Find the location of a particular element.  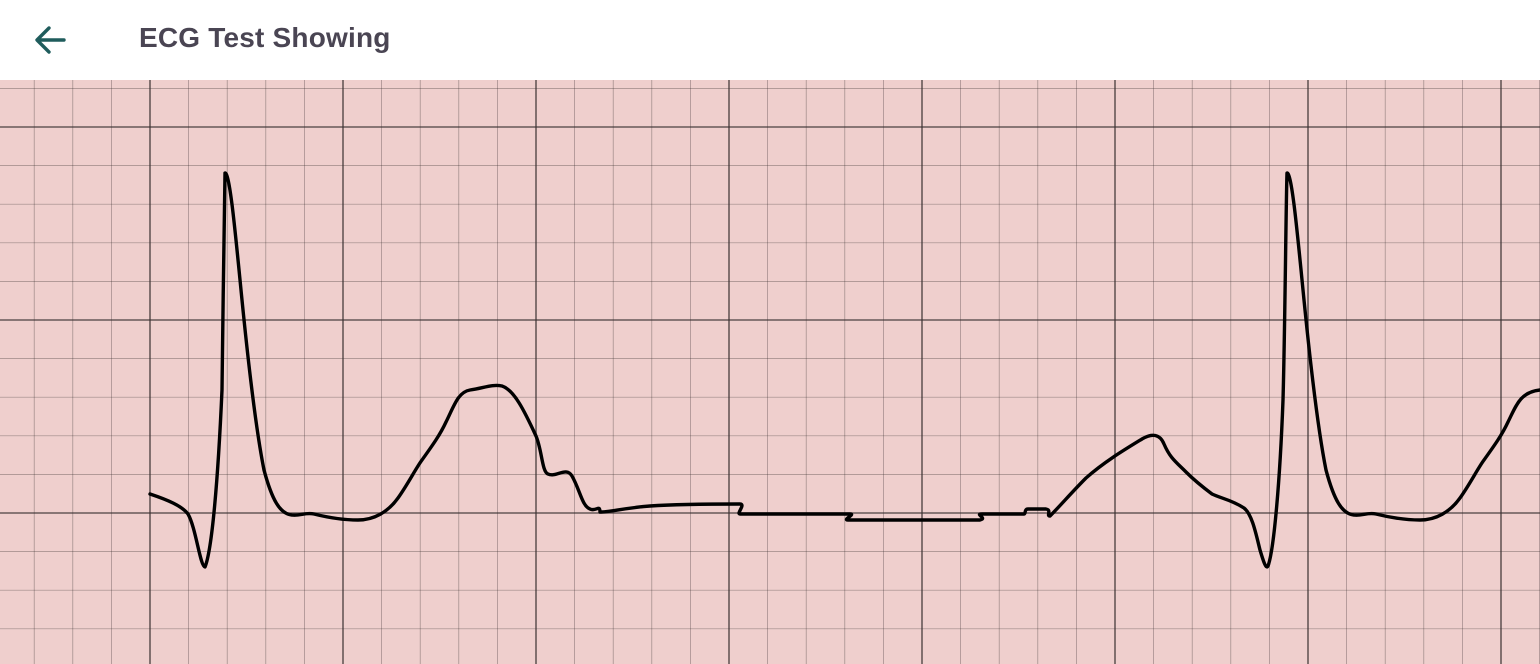

back-button is located at coordinates (50, 40).